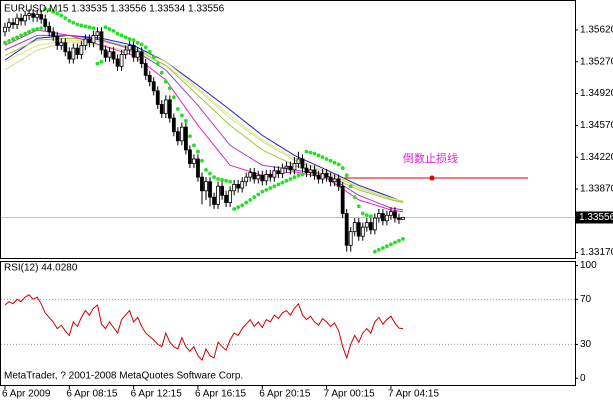 The width and height of the screenshot is (613, 401). What do you see at coordinates (588, 265) in the screenshot?
I see `y-tick-label: 100` at bounding box center [588, 265].